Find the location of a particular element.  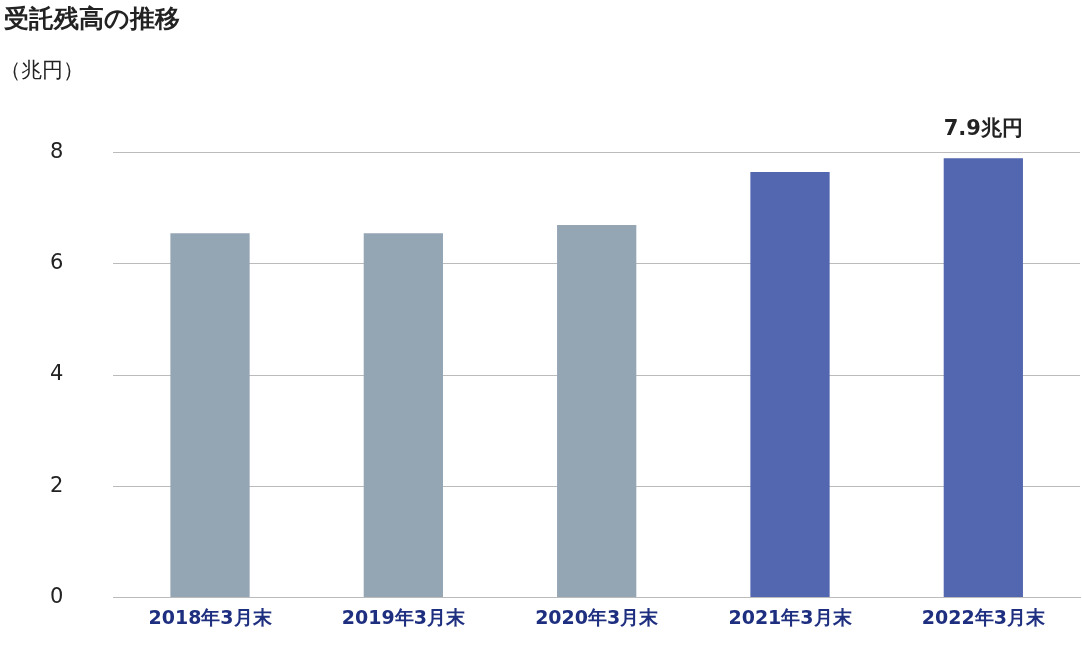

x-tick-label: 2019年3月末 is located at coordinates (403, 616).